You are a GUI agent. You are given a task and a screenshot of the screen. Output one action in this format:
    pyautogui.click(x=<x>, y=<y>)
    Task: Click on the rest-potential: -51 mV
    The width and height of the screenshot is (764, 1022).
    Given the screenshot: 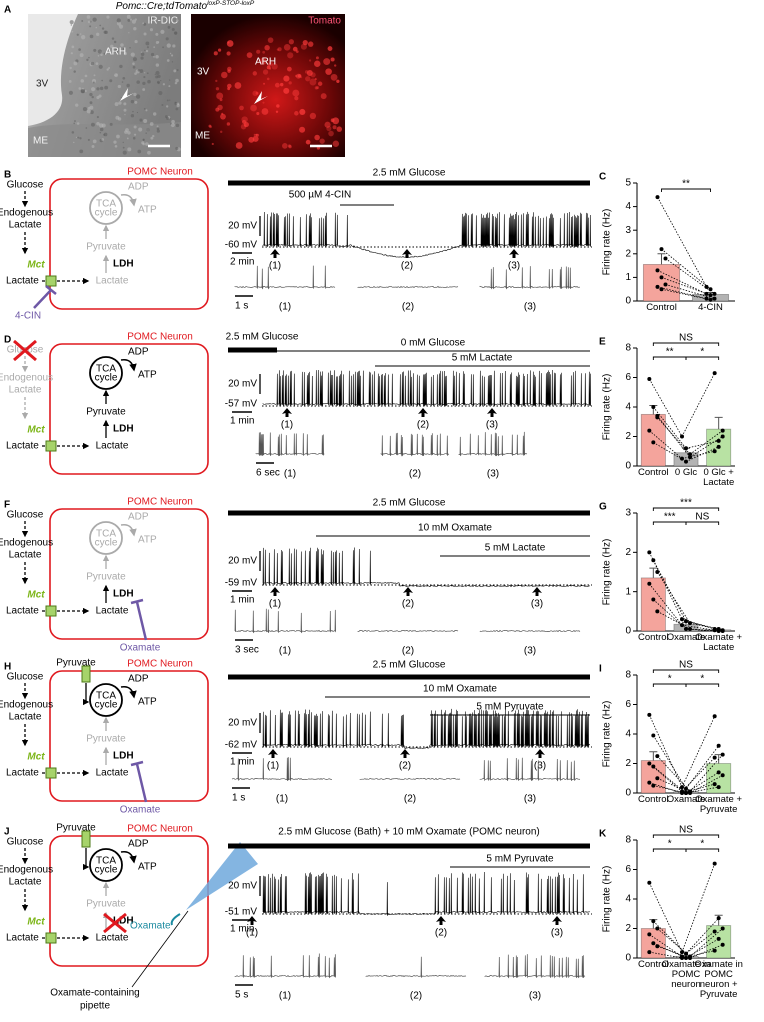 What is the action you would take?
    pyautogui.click(x=241, y=912)
    